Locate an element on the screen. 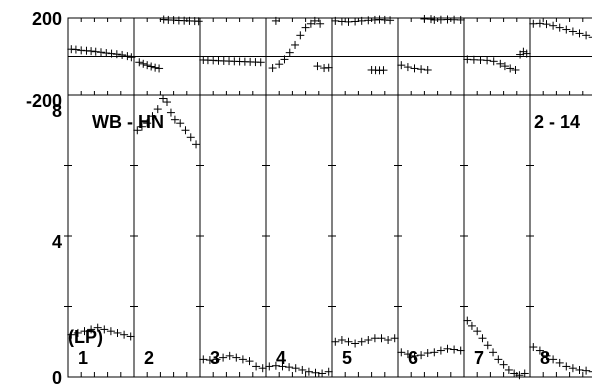 Image resolution: width=592 pixels, height=384 pixels. y-tick-label-200: 200 is located at coordinates (47, 19).